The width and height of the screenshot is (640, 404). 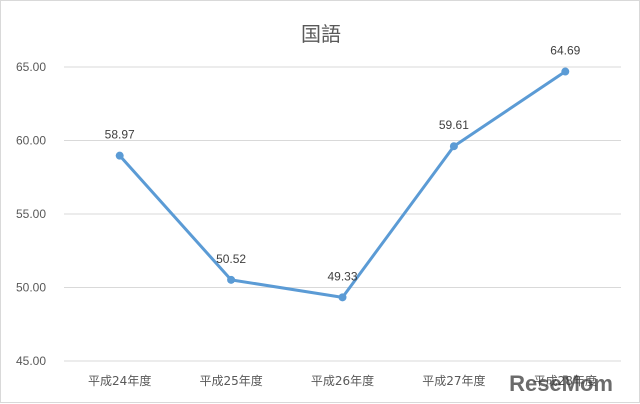 What do you see at coordinates (231, 259) in the screenshot?
I see `data-label: 50.52` at bounding box center [231, 259].